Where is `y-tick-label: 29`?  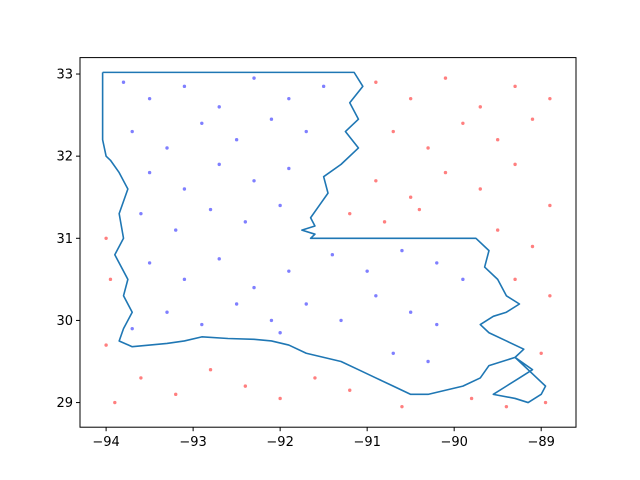 y-tick-label: 29 is located at coordinates (64, 403).